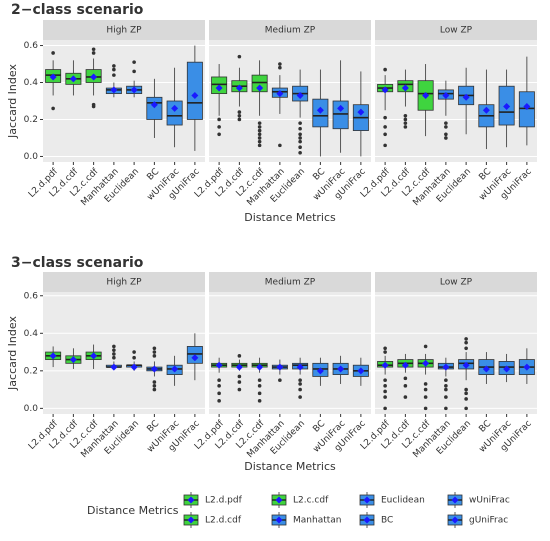  I want to click on strip-label: High ZP, so click(124, 31).